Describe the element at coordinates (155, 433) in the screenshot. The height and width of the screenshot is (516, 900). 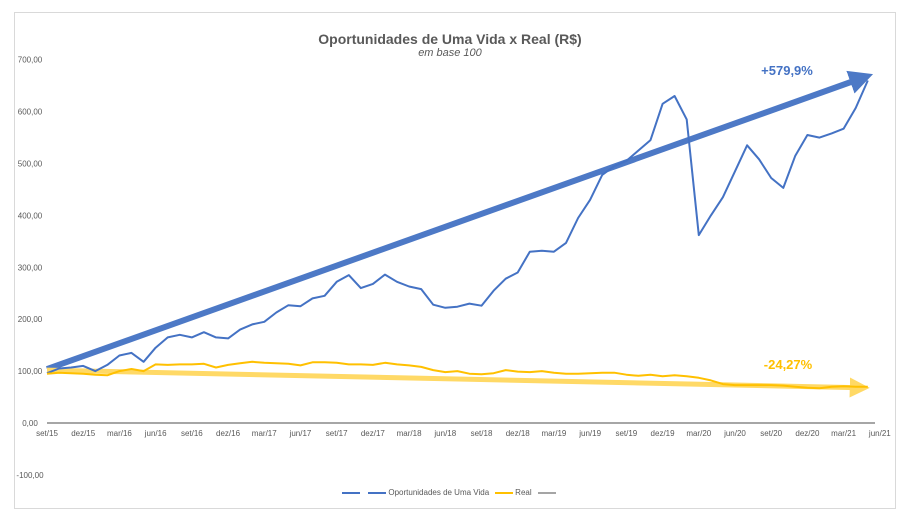
I see `x-tick-label: jun/16` at that location.